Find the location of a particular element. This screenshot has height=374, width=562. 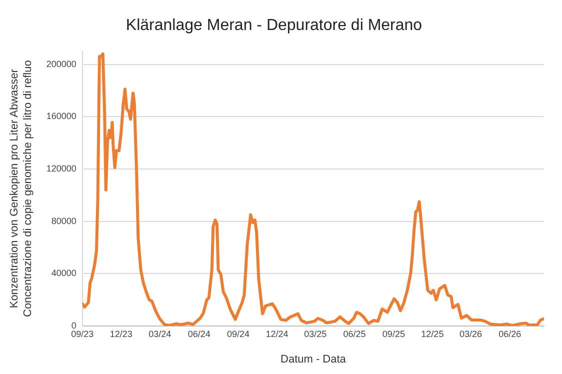

chart-title: Kläranlage Meran - Depuratore di Merano is located at coordinates (274, 25).